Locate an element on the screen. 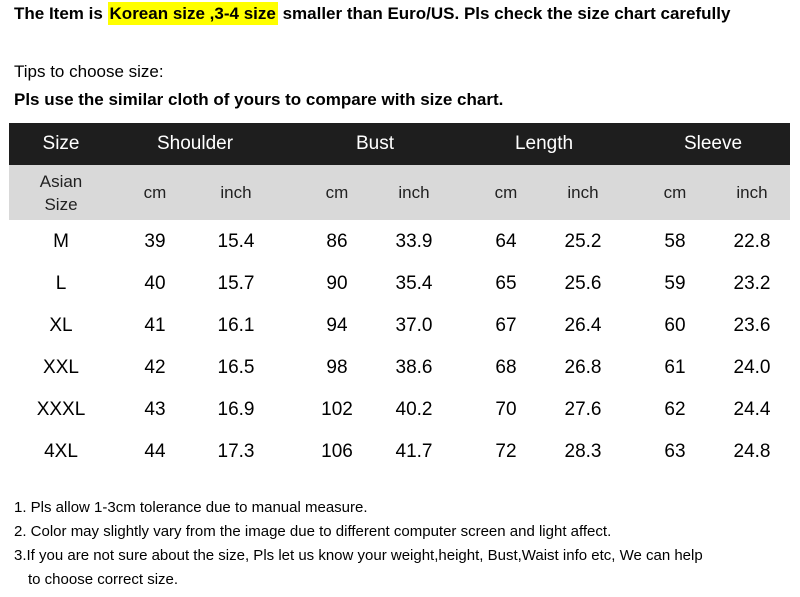  table-cell: 94 is located at coordinates (337, 325).